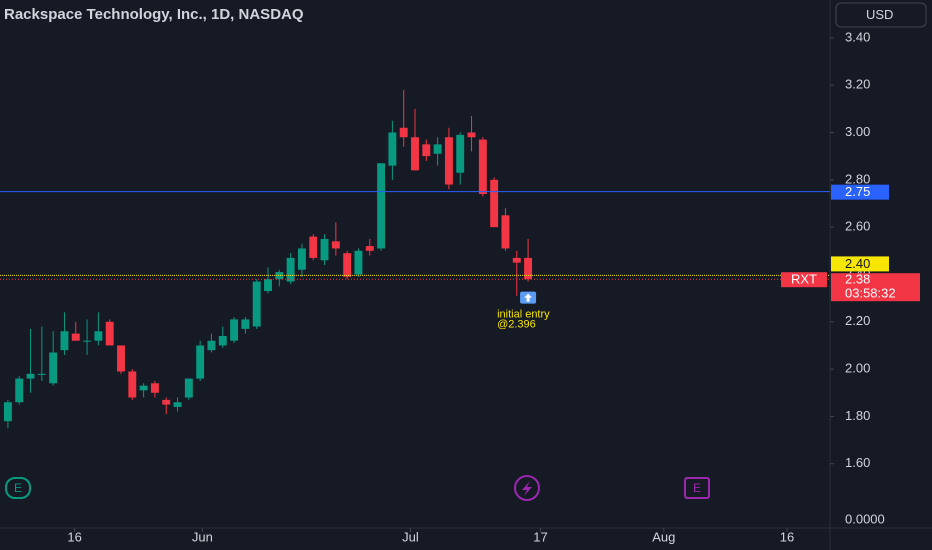 This screenshot has width=932, height=550. What do you see at coordinates (523, 314) in the screenshot?
I see `annotation-text: initial entry` at bounding box center [523, 314].